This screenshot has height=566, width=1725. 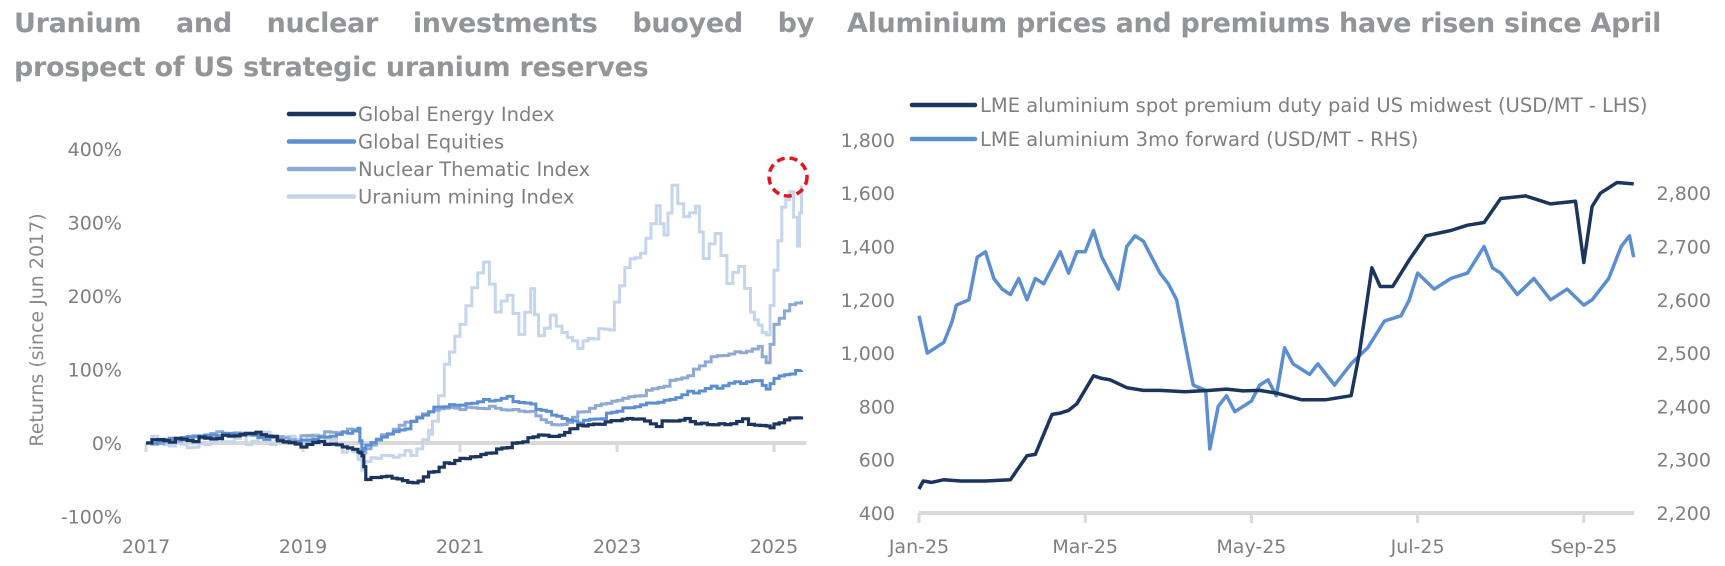 I want to click on right-left-y-tick-label: 1,000, so click(x=868, y=354).